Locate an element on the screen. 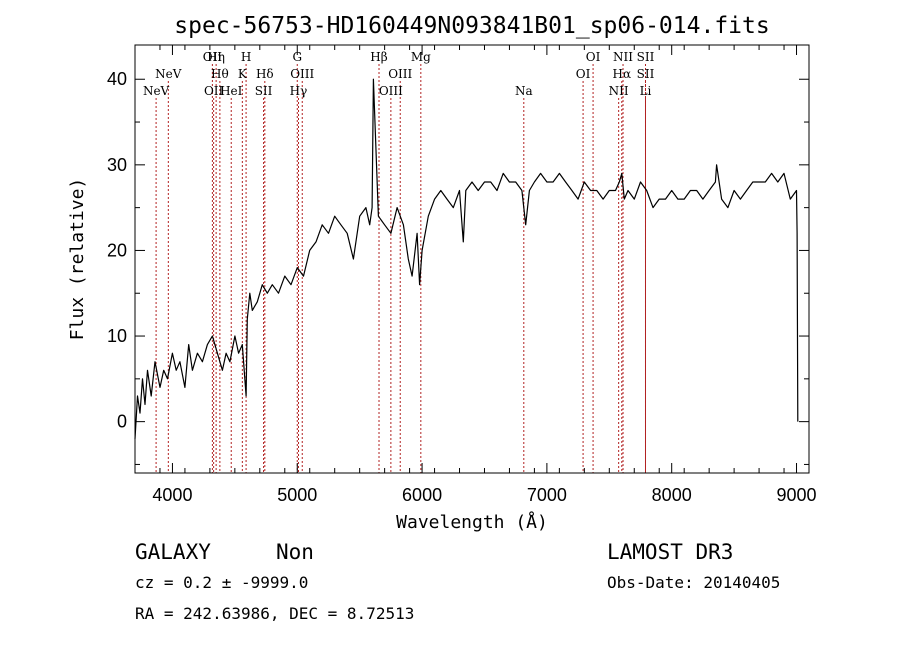 This screenshot has width=900, height=649. line-marker-label: Hδ is located at coordinates (265, 74).